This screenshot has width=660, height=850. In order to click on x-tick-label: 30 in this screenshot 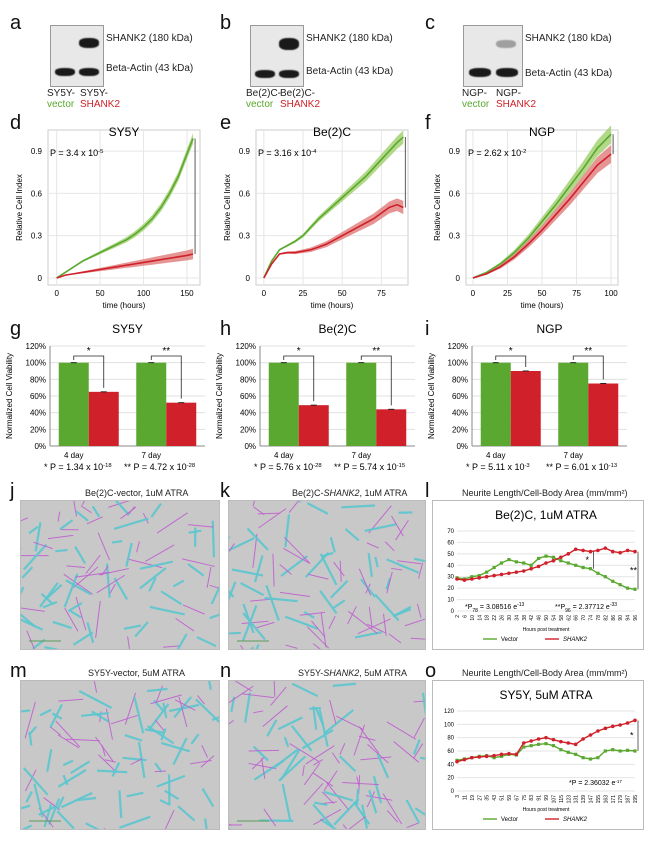, I will do `click(510, 618)`.